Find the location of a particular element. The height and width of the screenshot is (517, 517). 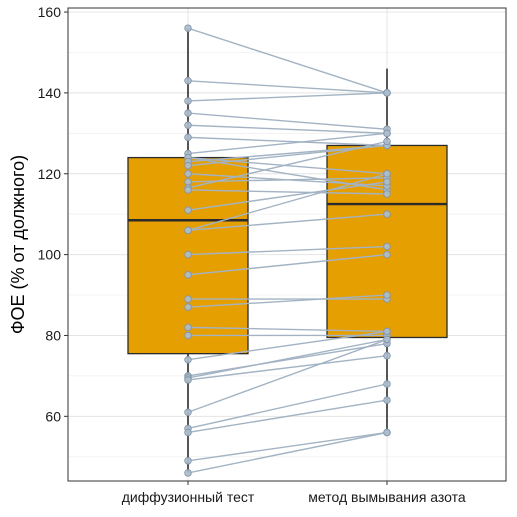

y-axis-title: ФОЕ (% от должного) is located at coordinates (18, 244).